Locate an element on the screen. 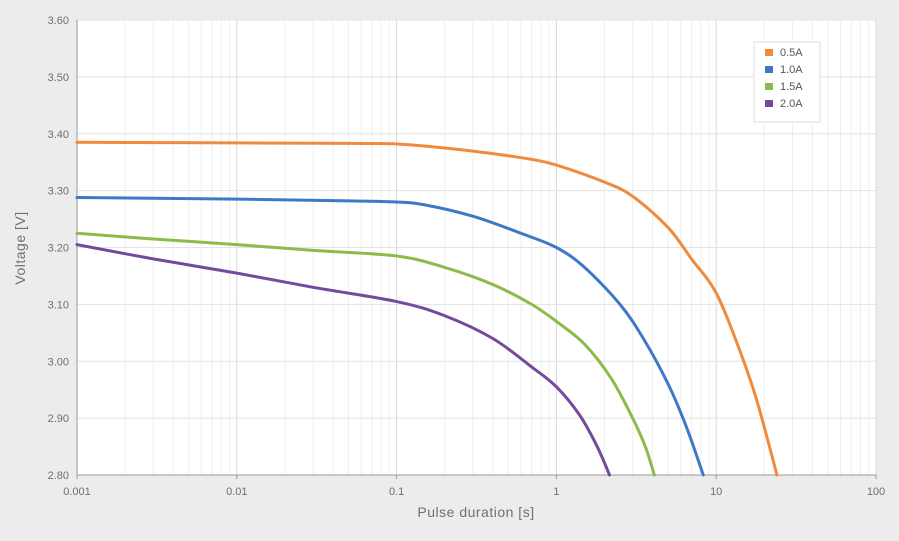 The width and height of the screenshot is (899, 541). legend-label: 2.0A is located at coordinates (791, 104).